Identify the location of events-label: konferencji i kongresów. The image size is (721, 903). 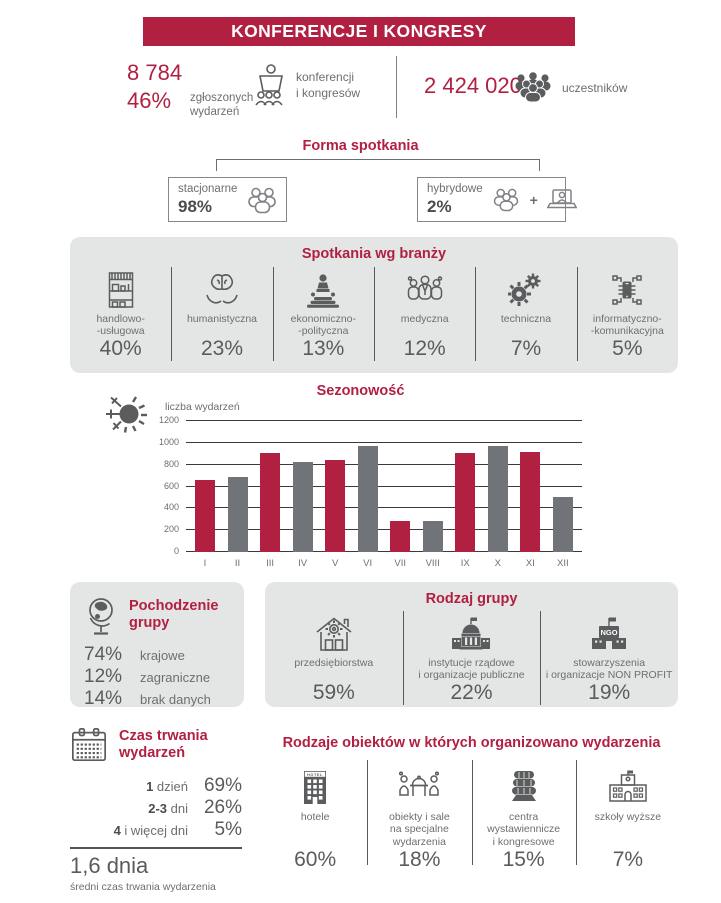
(328, 85).